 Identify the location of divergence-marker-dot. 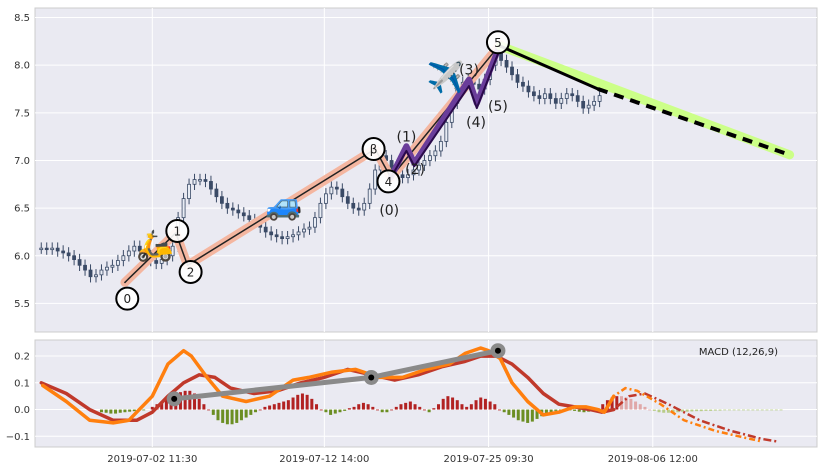
(497, 350).